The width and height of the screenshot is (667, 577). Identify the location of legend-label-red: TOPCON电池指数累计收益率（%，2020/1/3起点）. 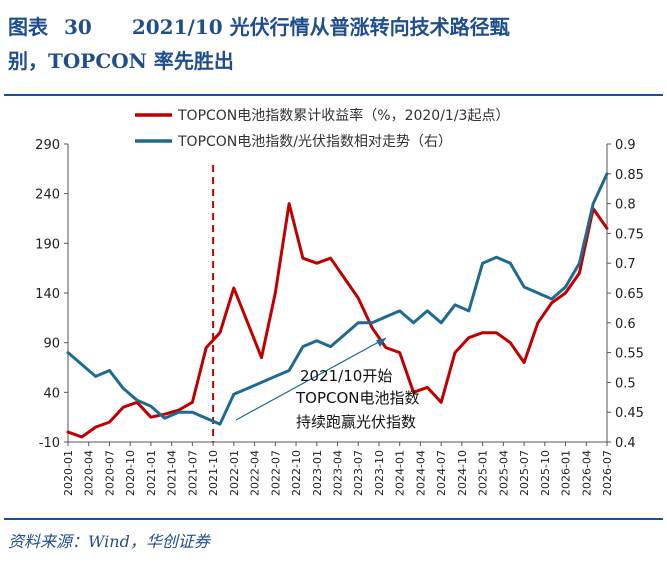
(343, 115).